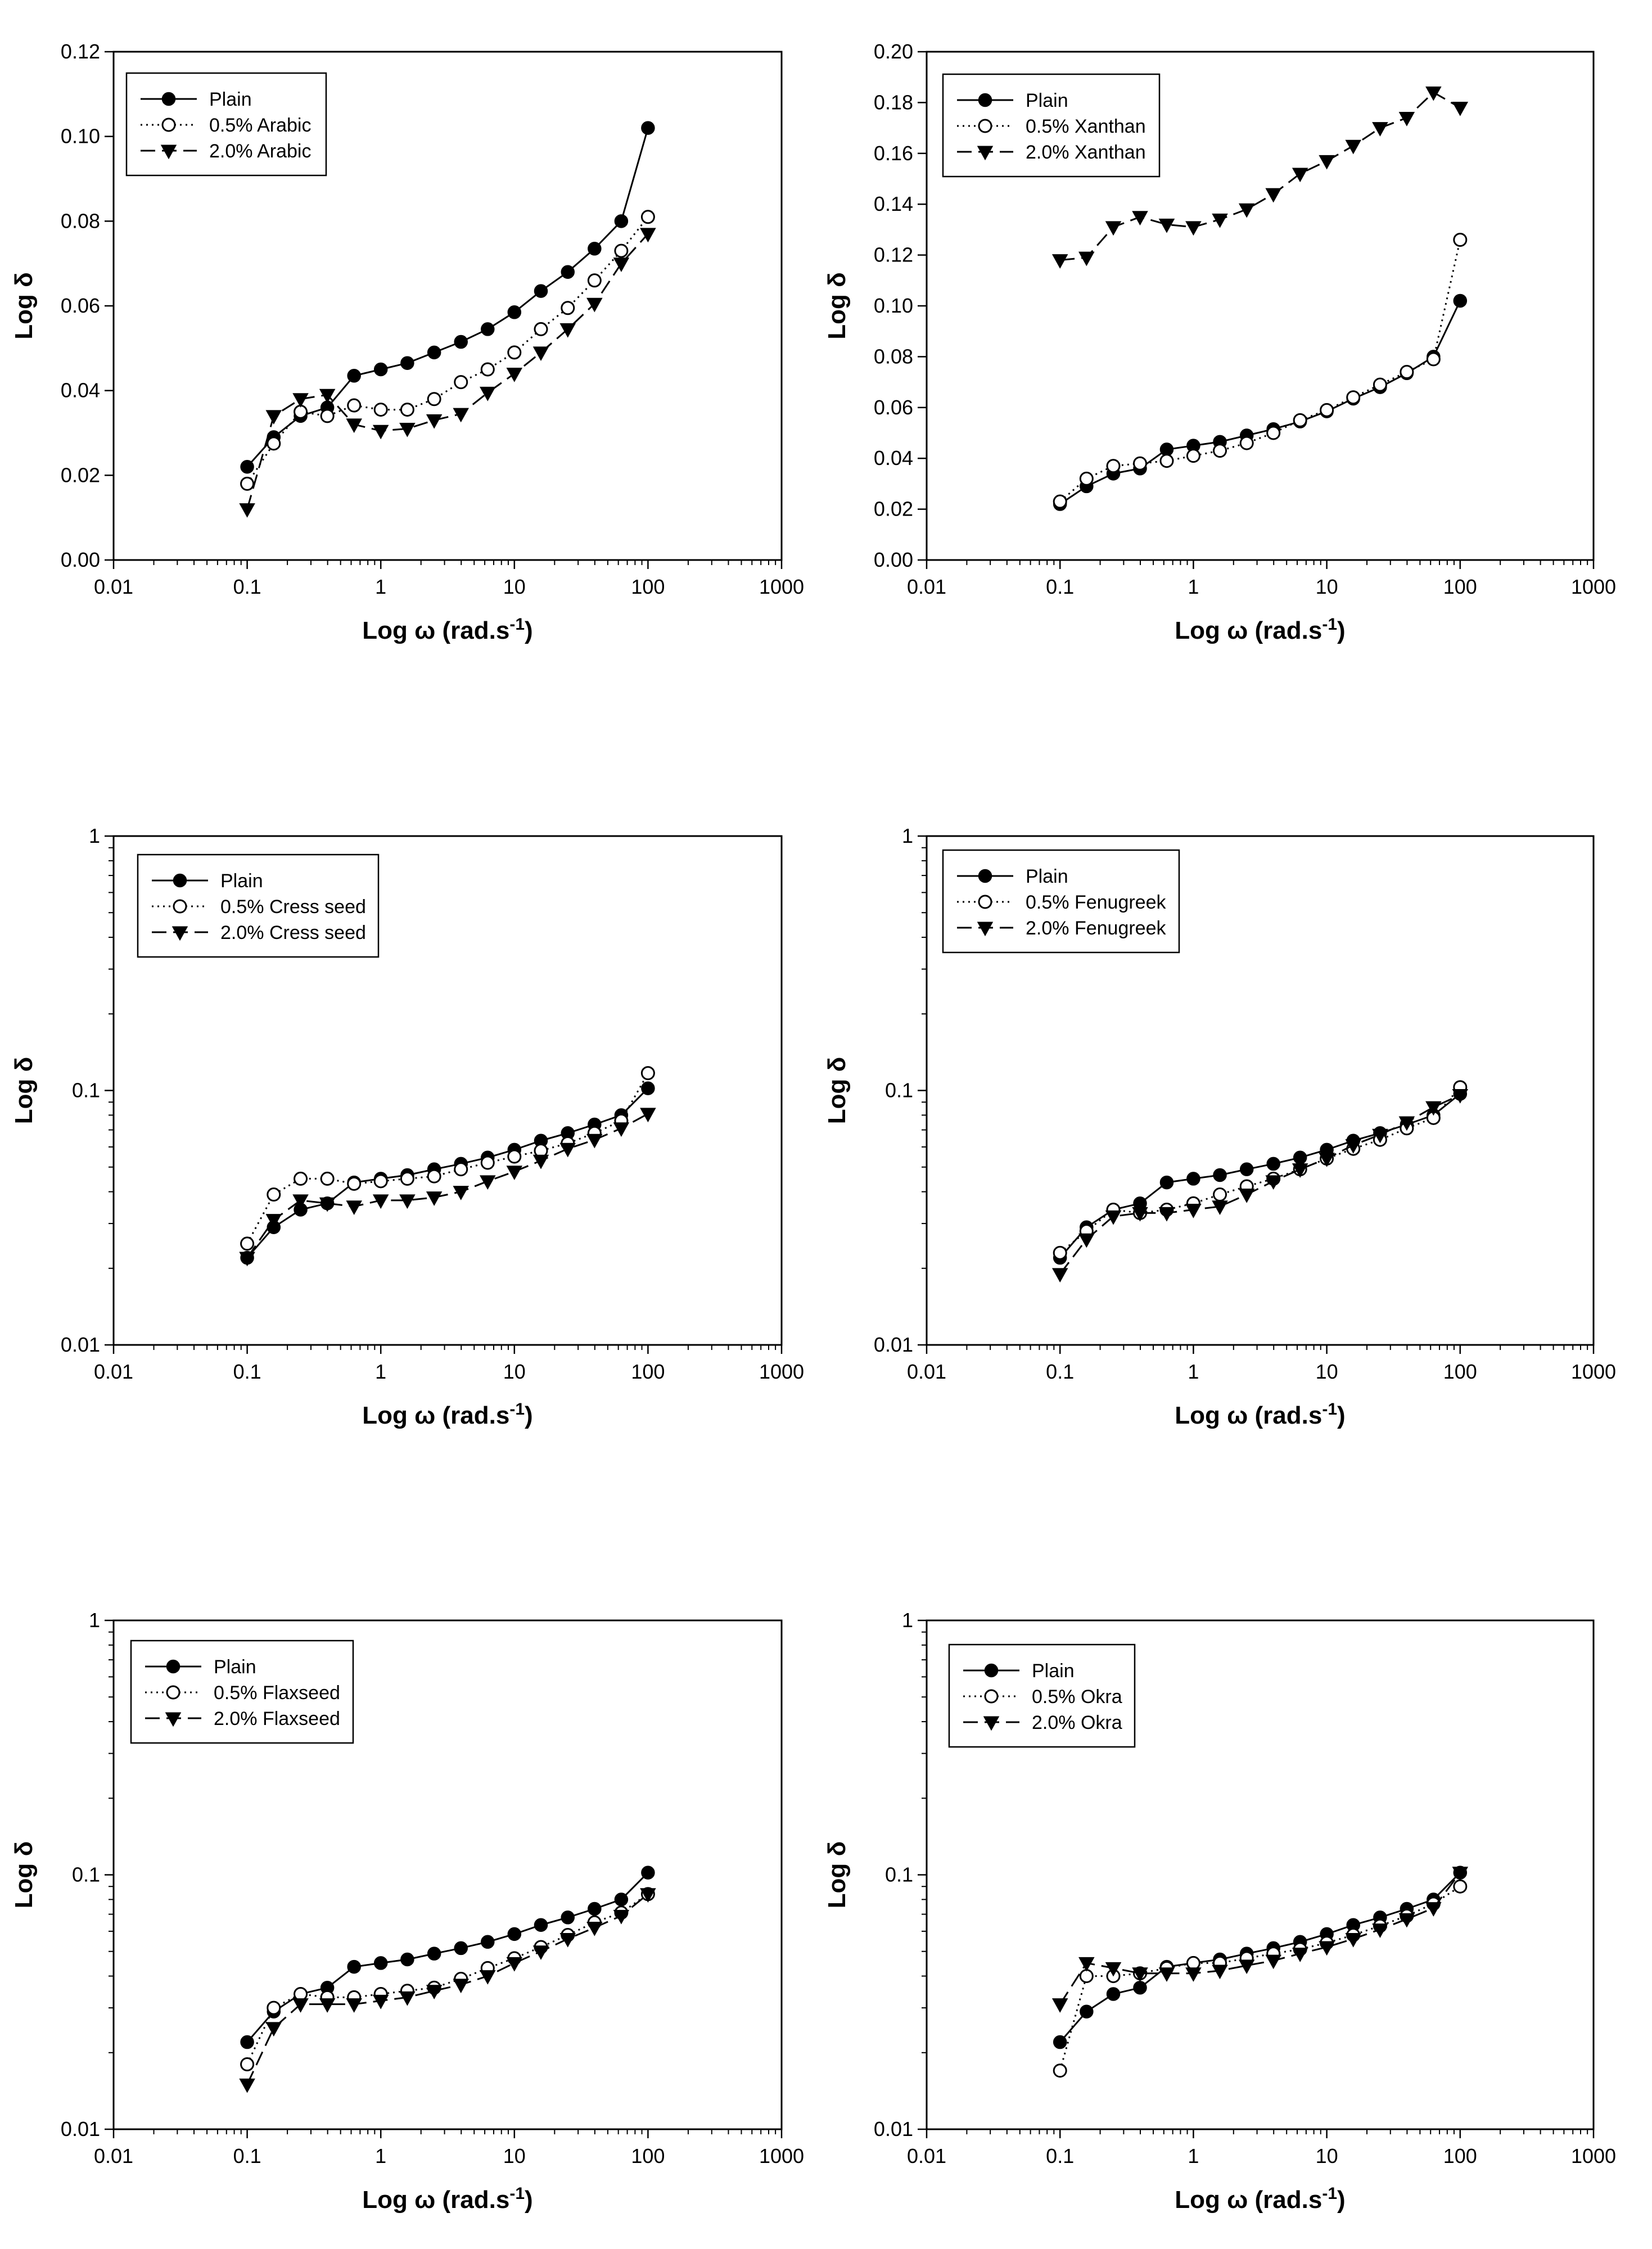 The image size is (1652, 2249). Describe the element at coordinates (80, 2128) in the screenshot. I see `y-tick-label: 0.01` at that location.